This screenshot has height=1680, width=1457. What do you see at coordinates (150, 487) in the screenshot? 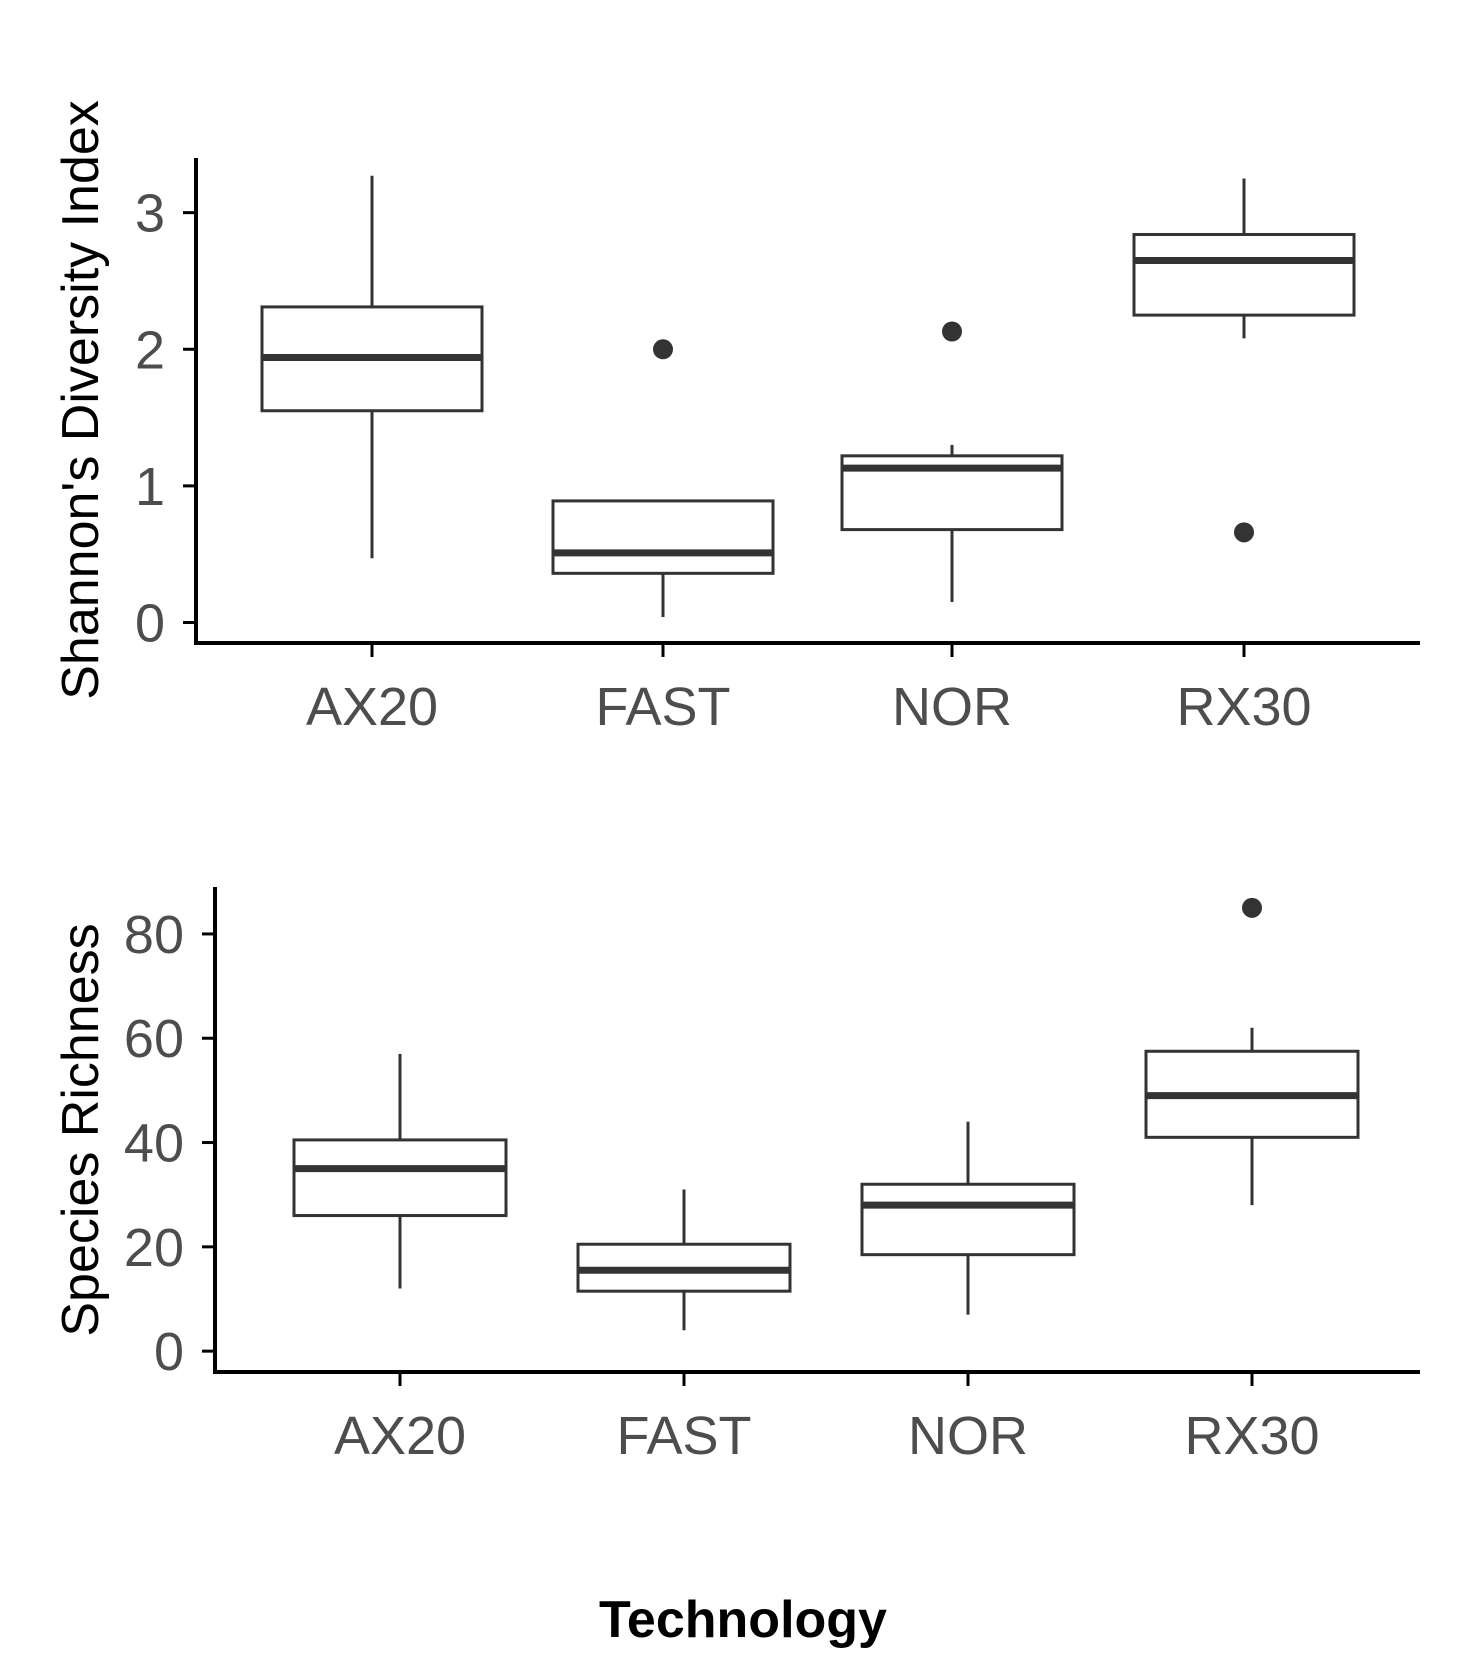
I see `y-tick-label: 1` at bounding box center [150, 487].